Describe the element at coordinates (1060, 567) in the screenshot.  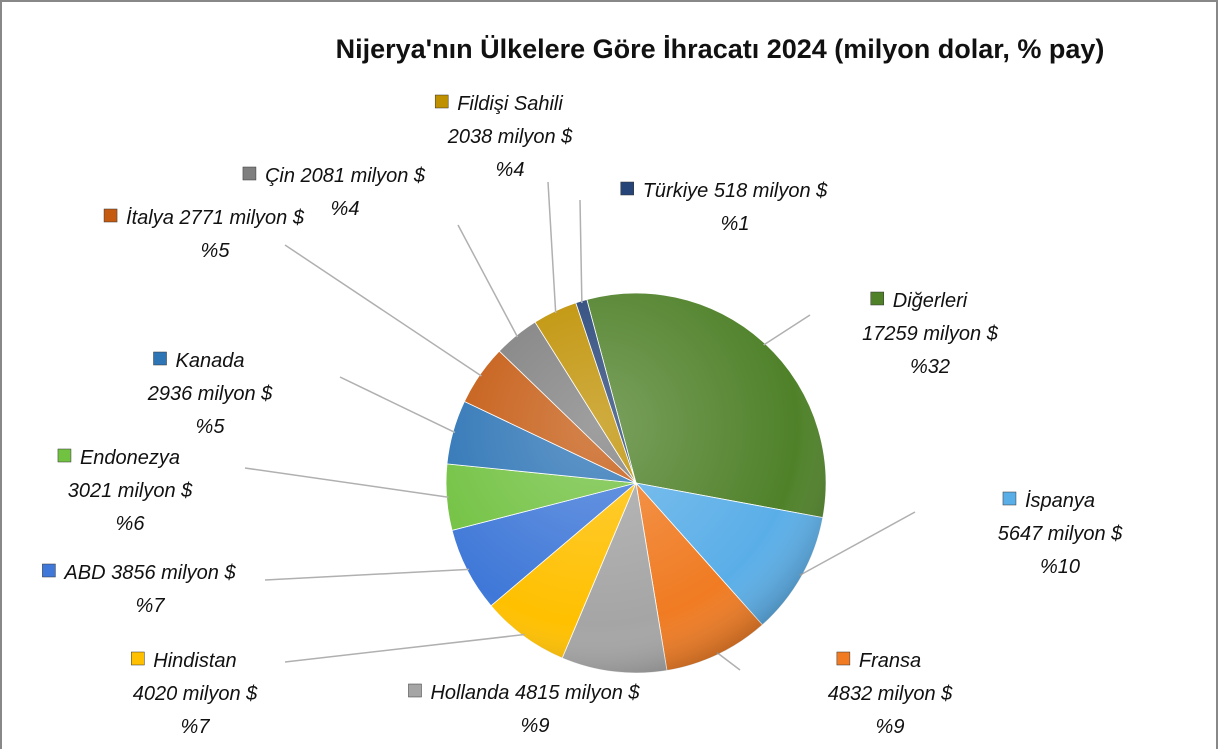
I see `label-share: %10` at that location.